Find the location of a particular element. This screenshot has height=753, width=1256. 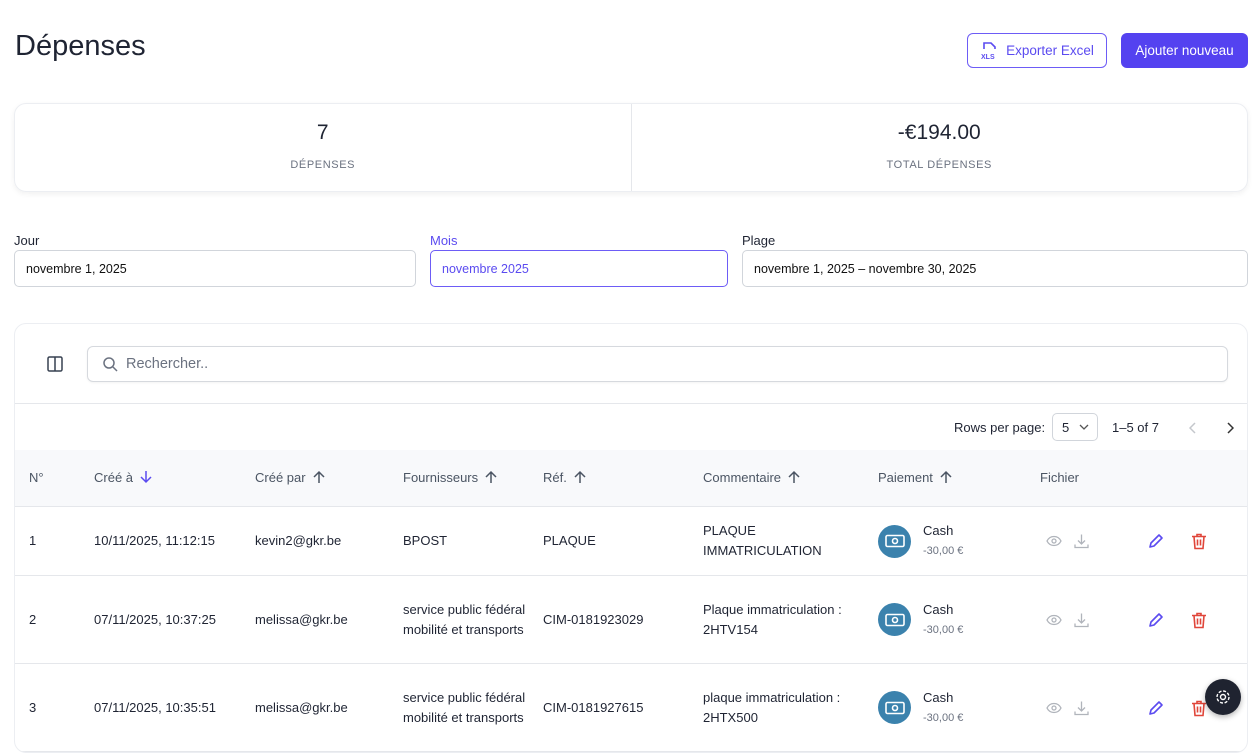

created-at: 07/11/2025, 10:35:51 is located at coordinates (155, 707).